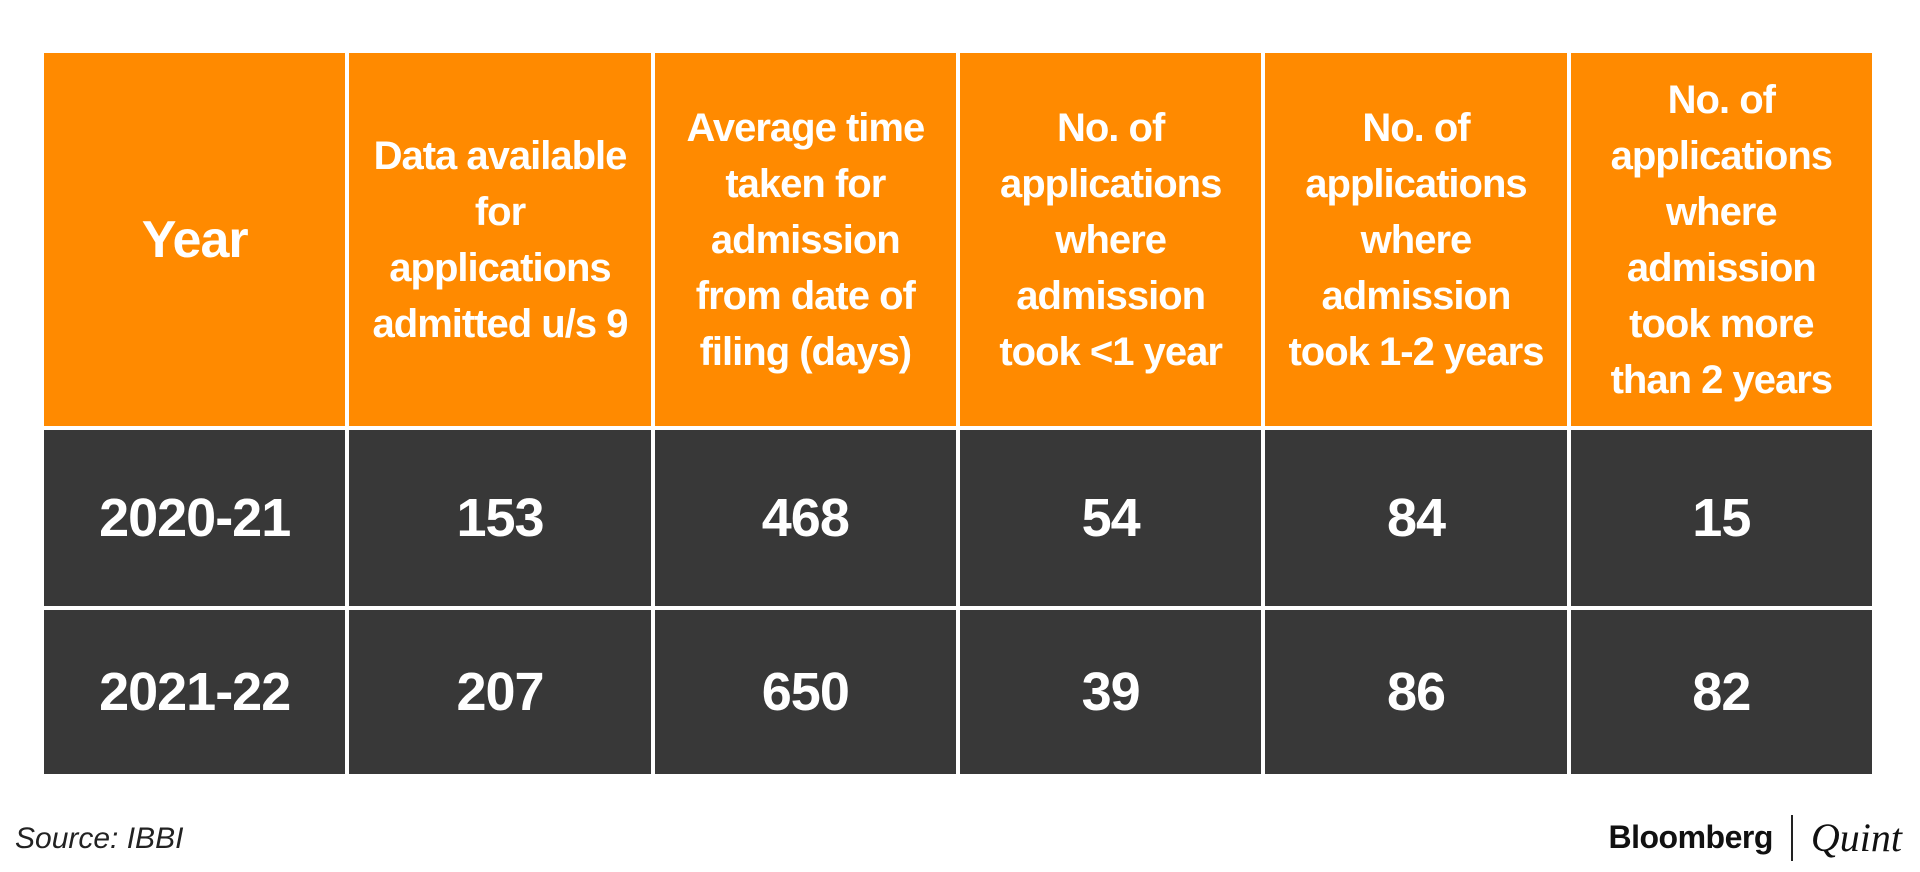  Describe the element at coordinates (1791, 837) in the screenshot. I see `logo-divider` at that location.